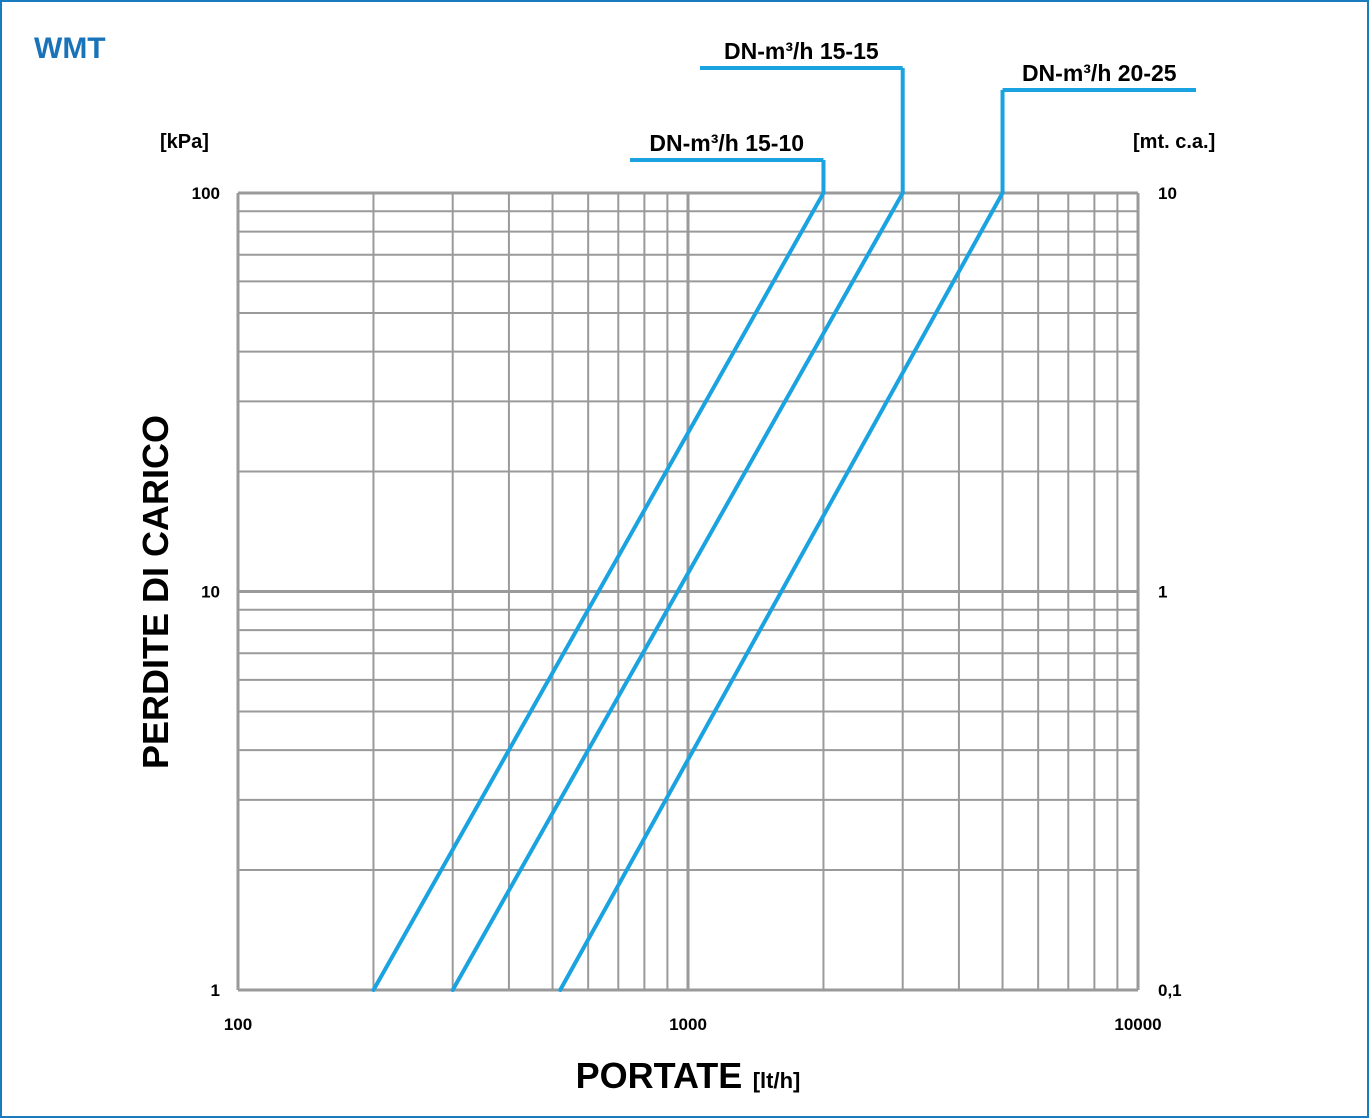 This screenshot has height=1118, width=1369. What do you see at coordinates (1170, 990) in the screenshot?
I see `y-right-tick-label: 0,1` at bounding box center [1170, 990].